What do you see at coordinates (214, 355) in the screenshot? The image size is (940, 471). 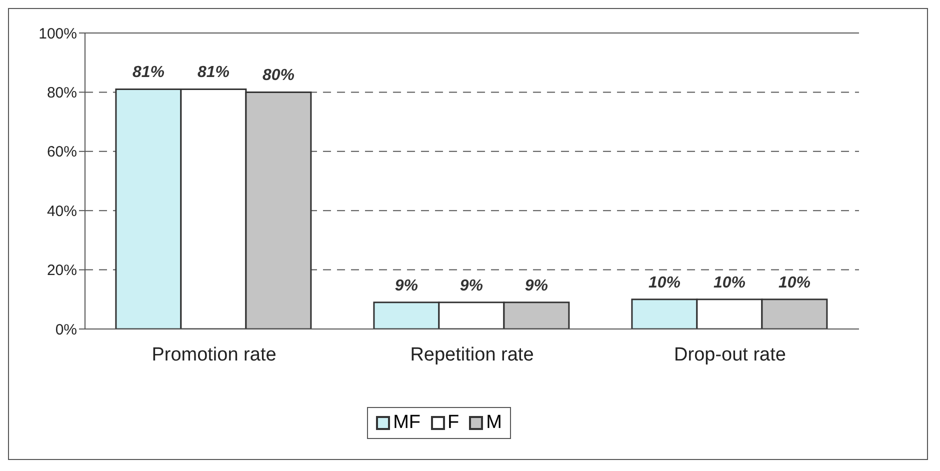 I see `x-tick-label: Promotion rate` at bounding box center [214, 355].